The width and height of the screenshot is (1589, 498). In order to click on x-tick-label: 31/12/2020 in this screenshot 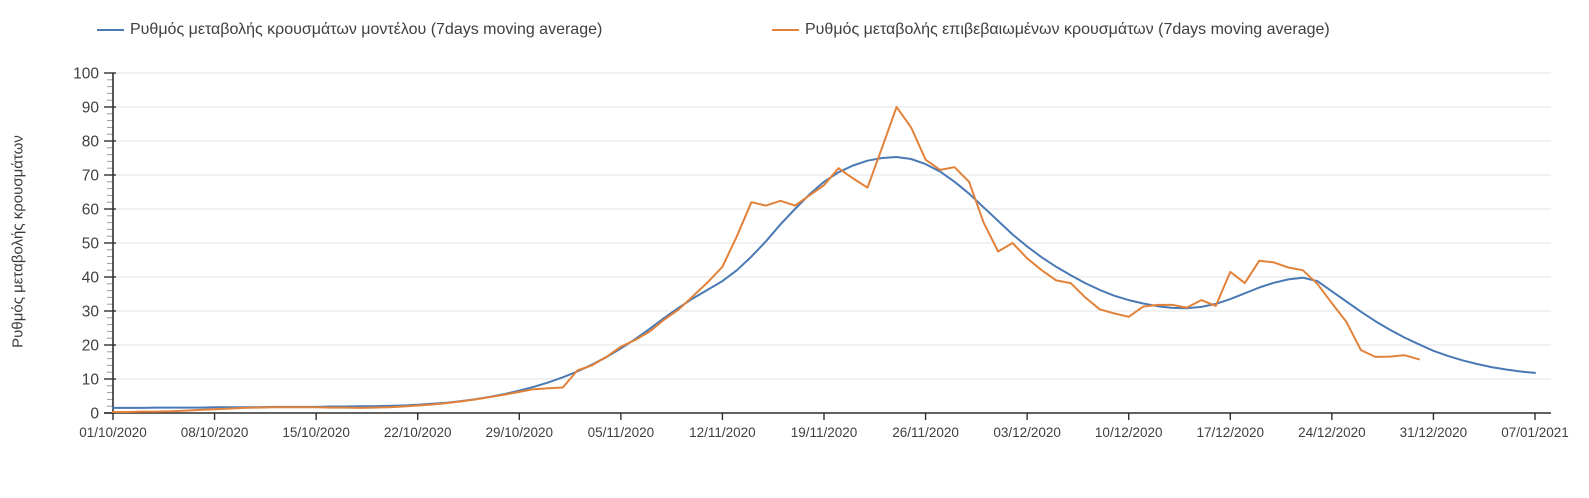, I will do `click(1434, 432)`.